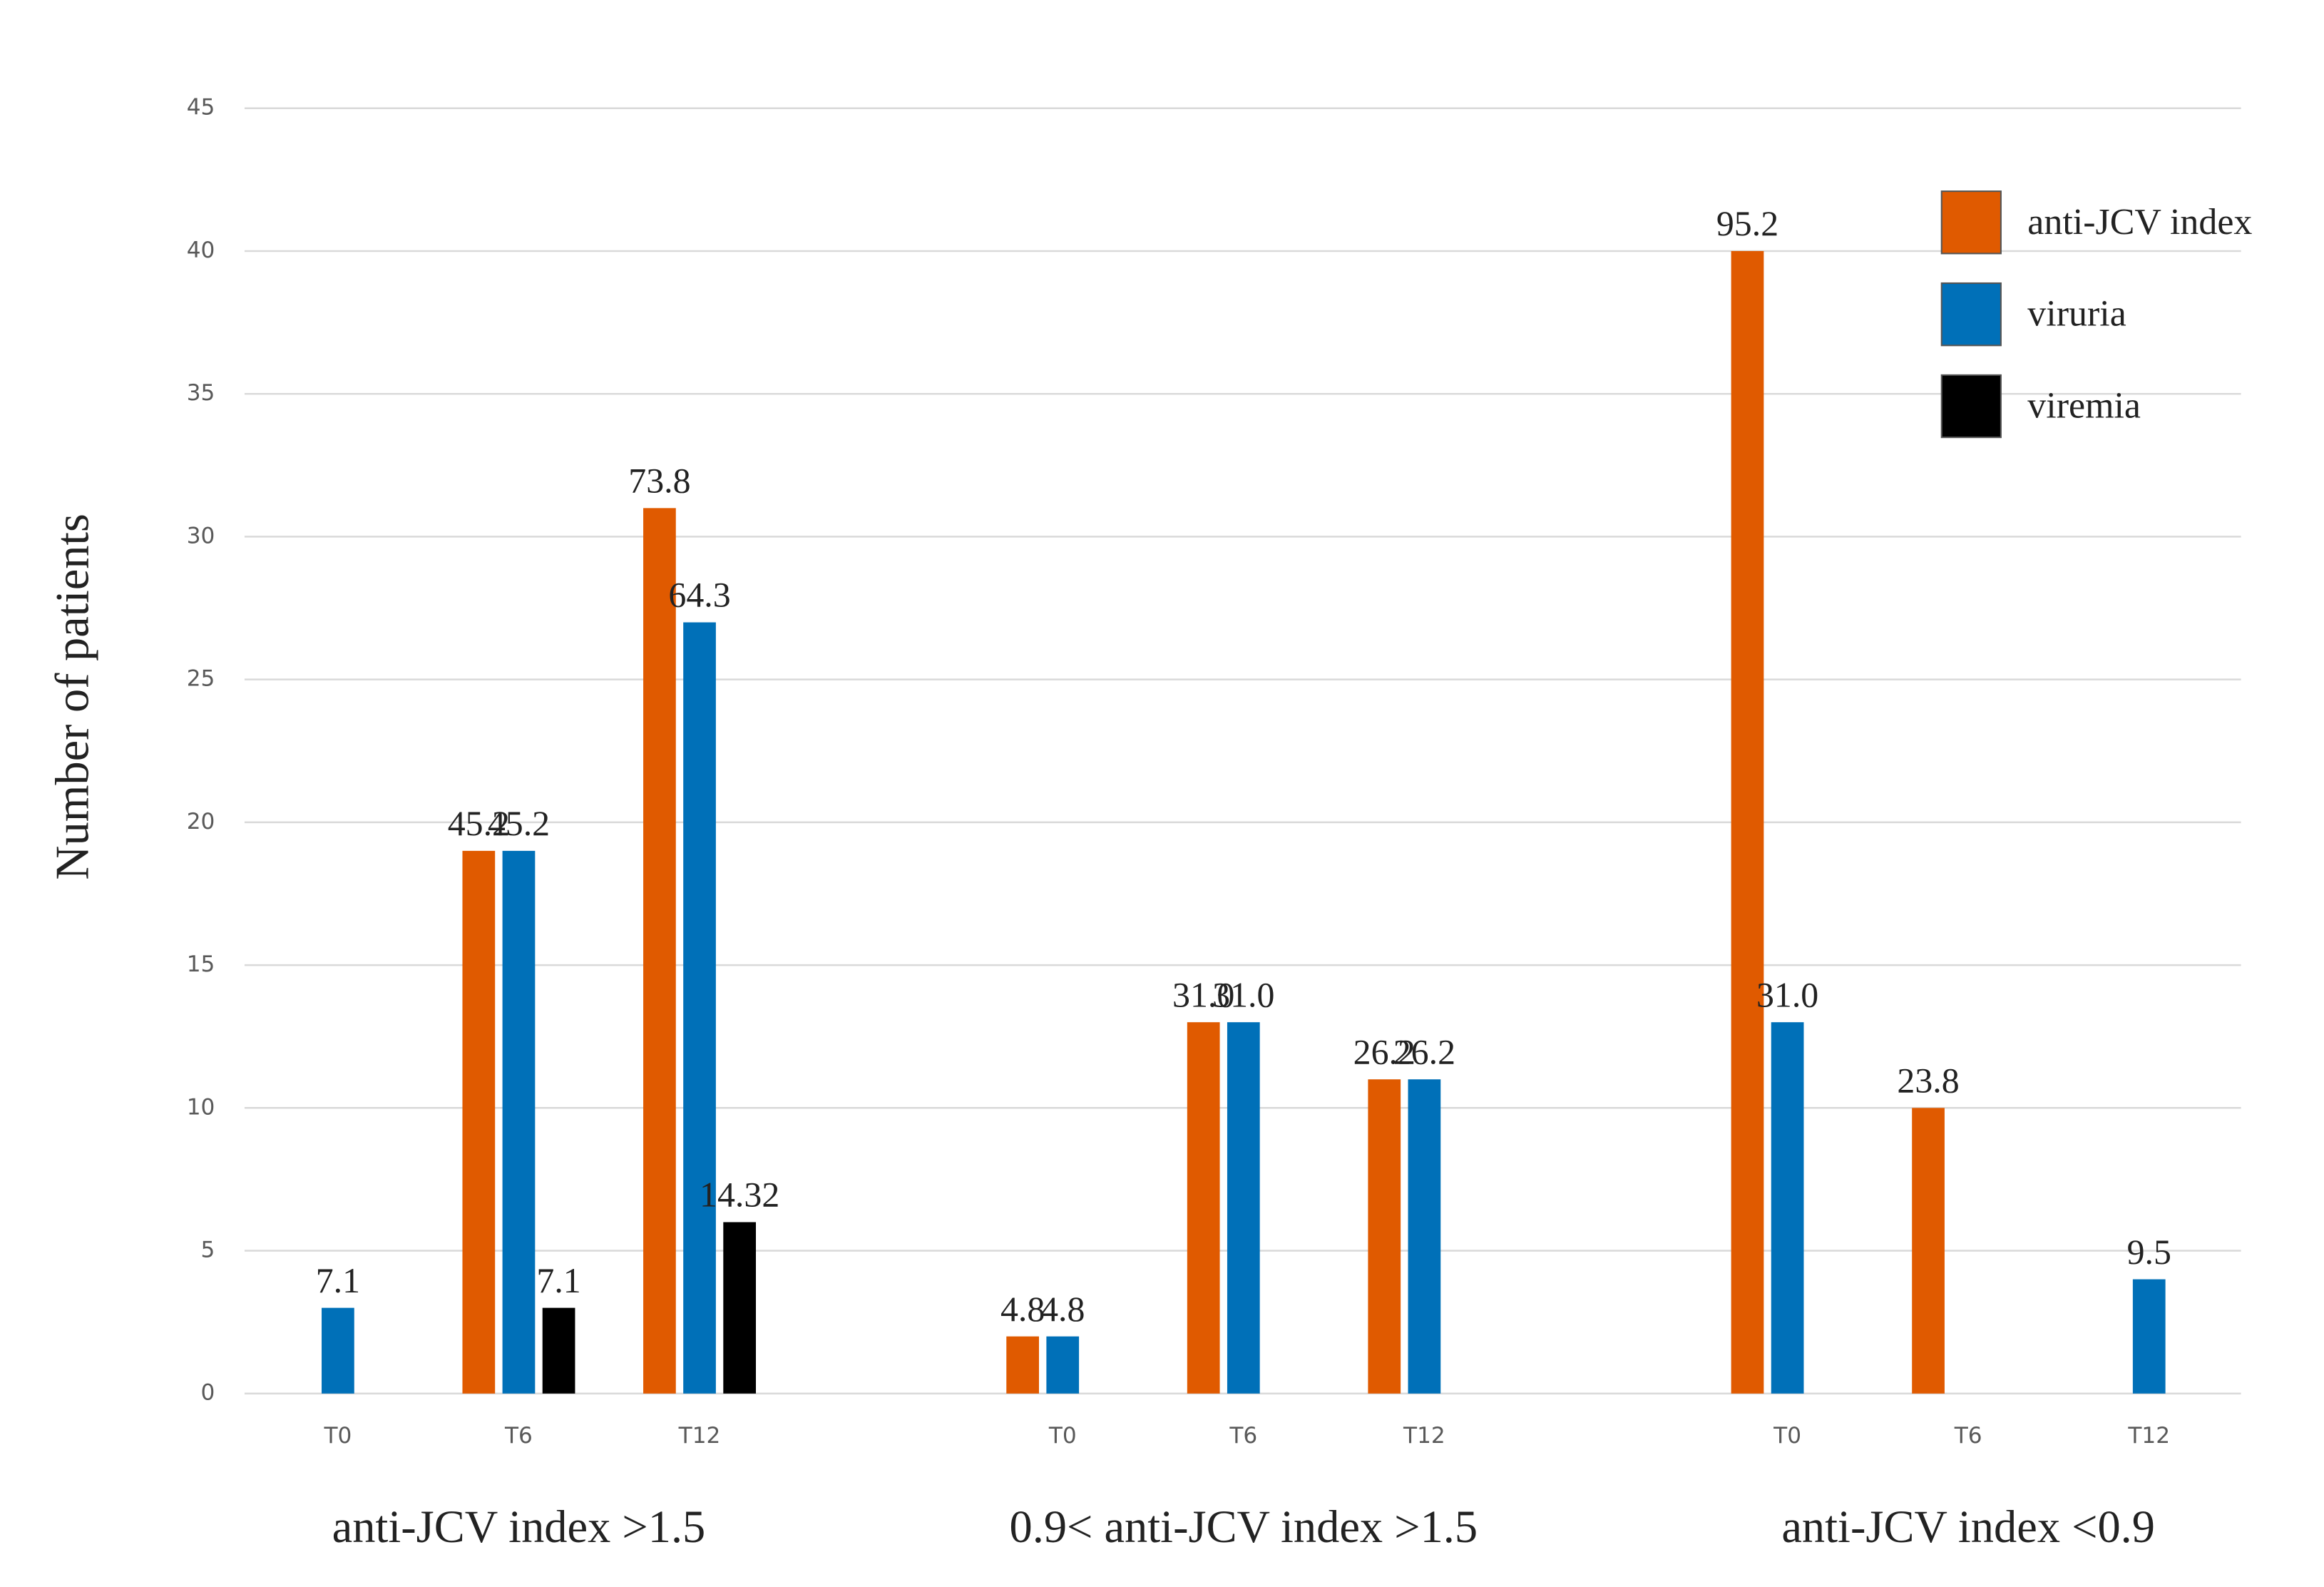  I want to click on legend-label: viremia, so click(2084, 406).